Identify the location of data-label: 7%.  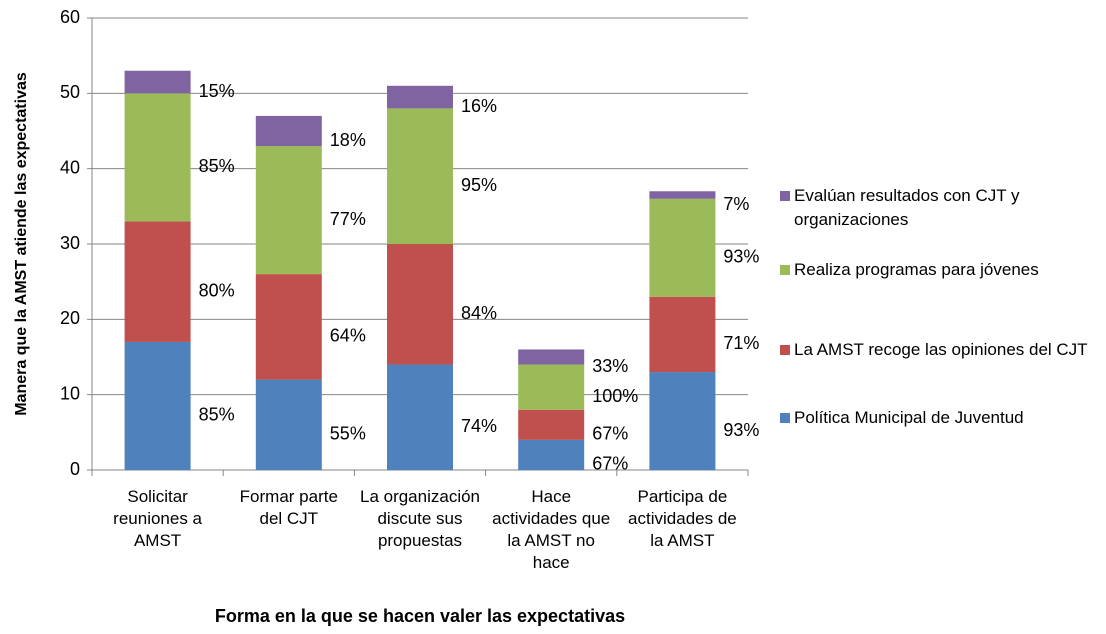
(736, 204).